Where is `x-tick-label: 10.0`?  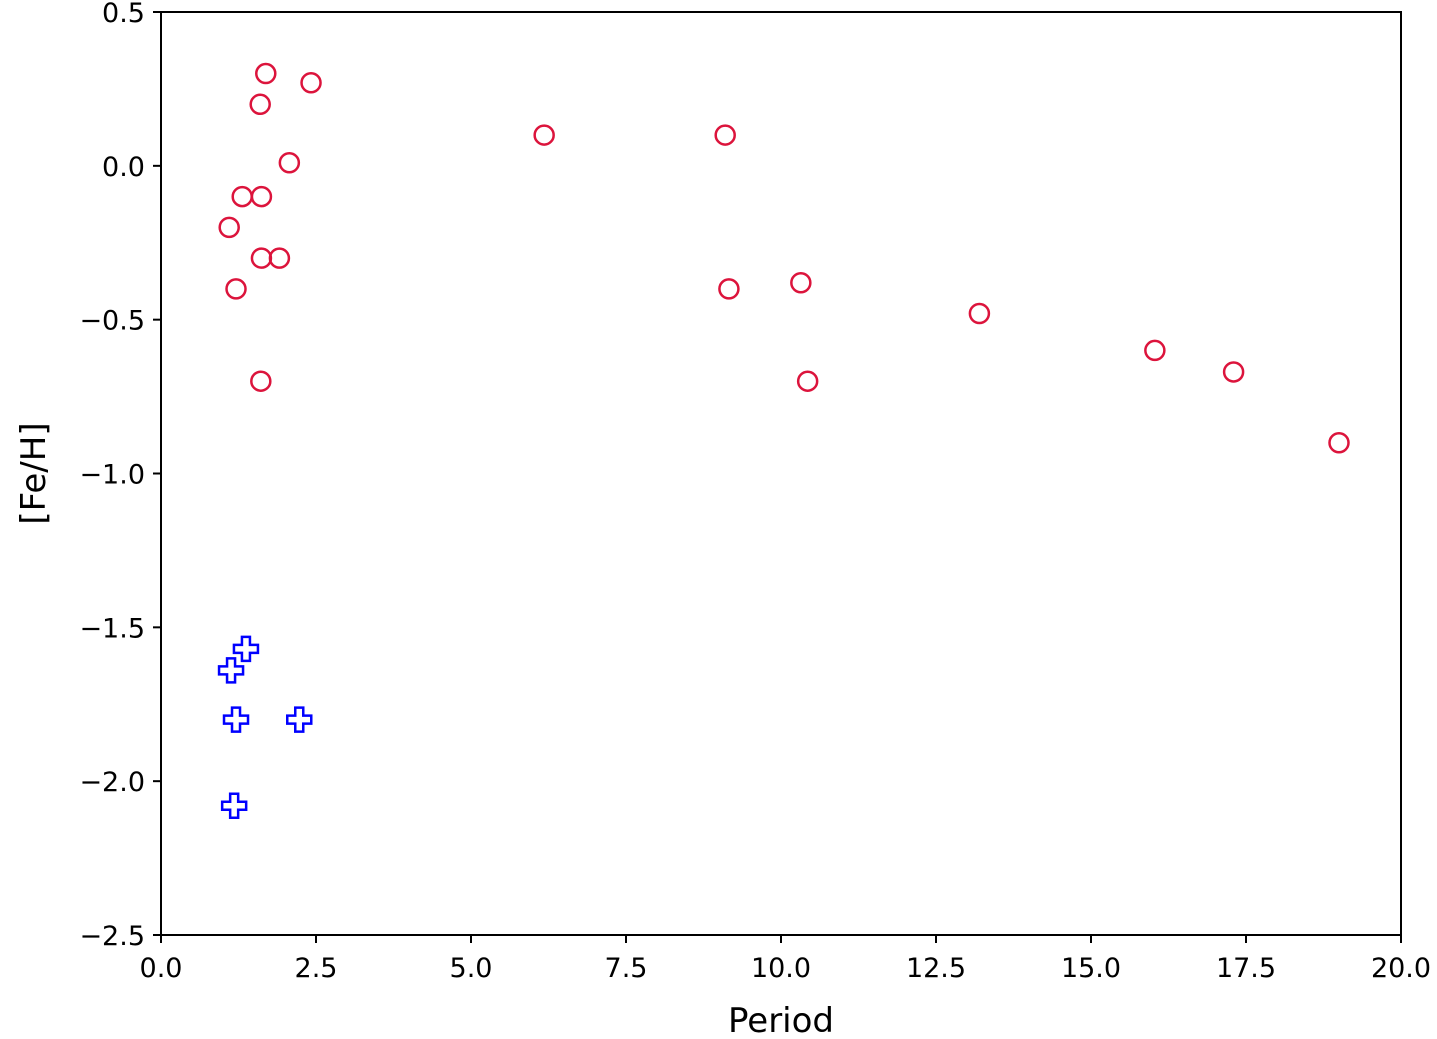
x-tick-label: 10.0 is located at coordinates (781, 968).